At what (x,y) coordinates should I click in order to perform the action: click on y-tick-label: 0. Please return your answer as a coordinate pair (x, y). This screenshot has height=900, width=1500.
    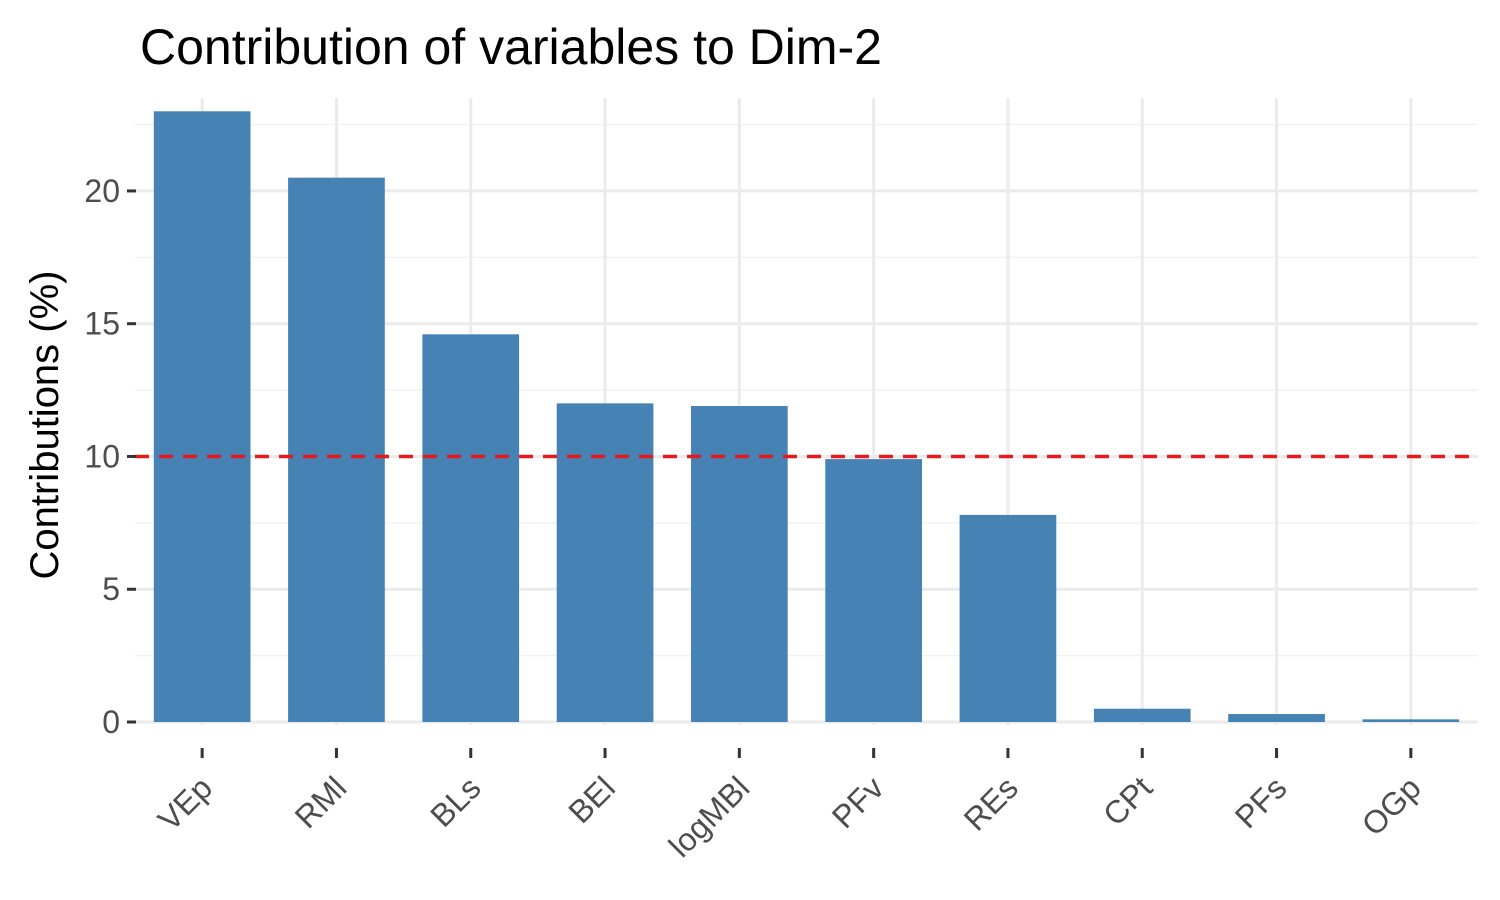
    Looking at the image, I should click on (111, 722).